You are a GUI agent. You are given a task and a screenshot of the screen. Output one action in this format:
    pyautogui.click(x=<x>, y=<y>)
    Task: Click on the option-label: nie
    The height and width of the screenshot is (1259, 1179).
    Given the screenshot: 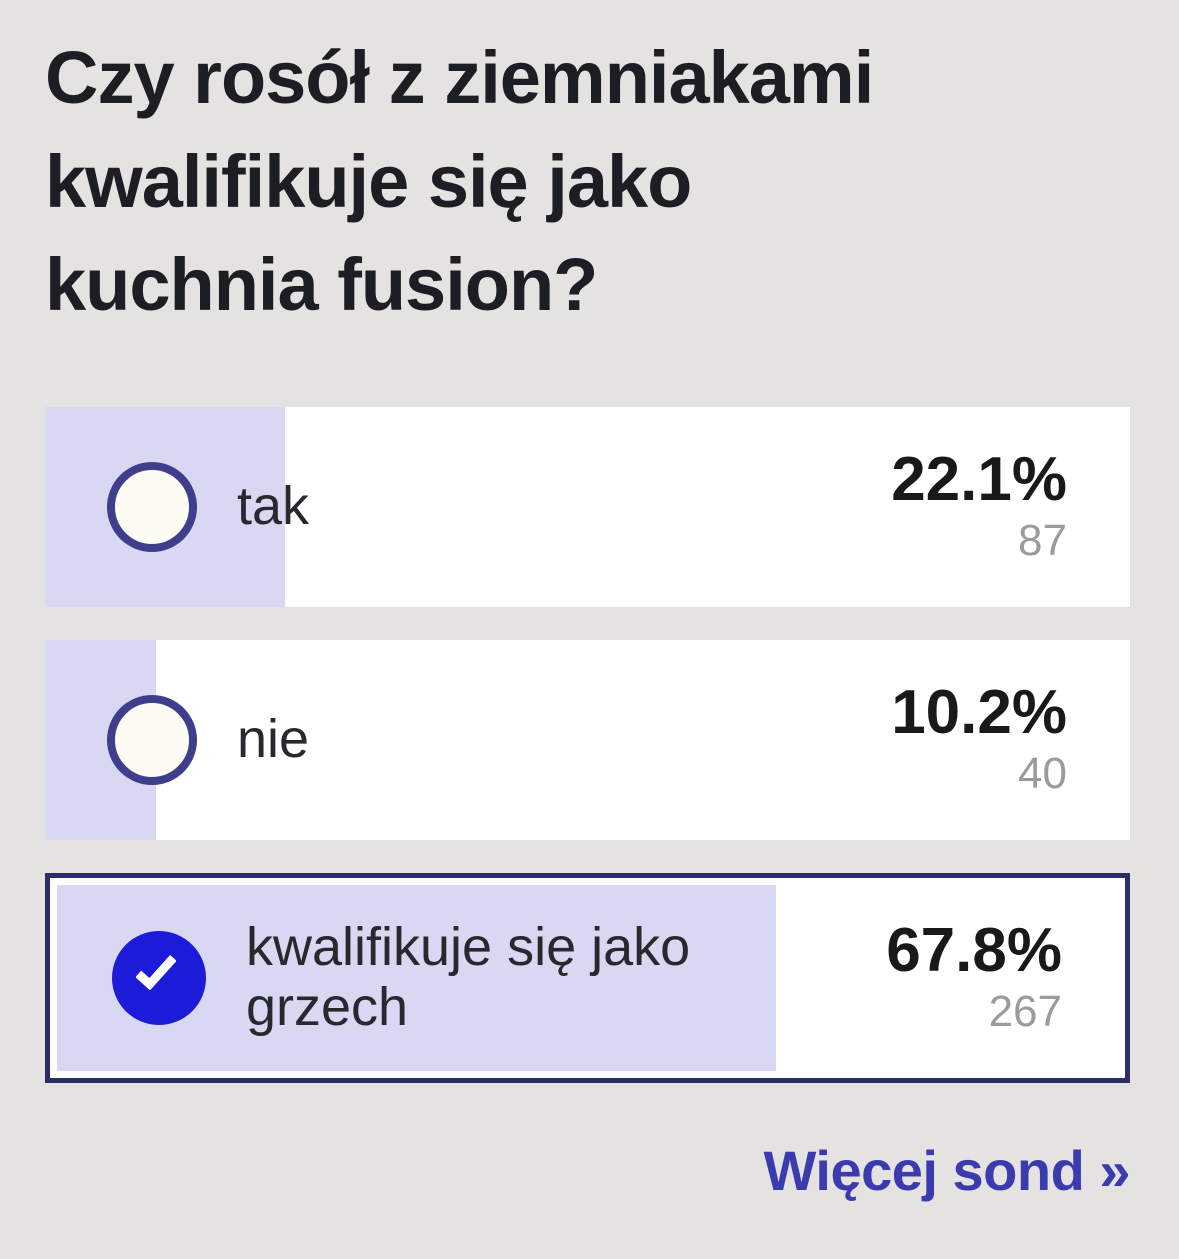 What is the action you would take?
    pyautogui.click(x=273, y=739)
    